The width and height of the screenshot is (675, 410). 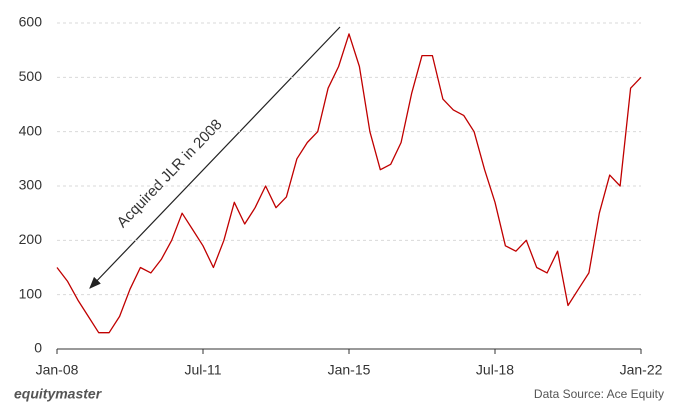 What do you see at coordinates (31, 293) in the screenshot?
I see `y-tick-label: 100` at bounding box center [31, 293].